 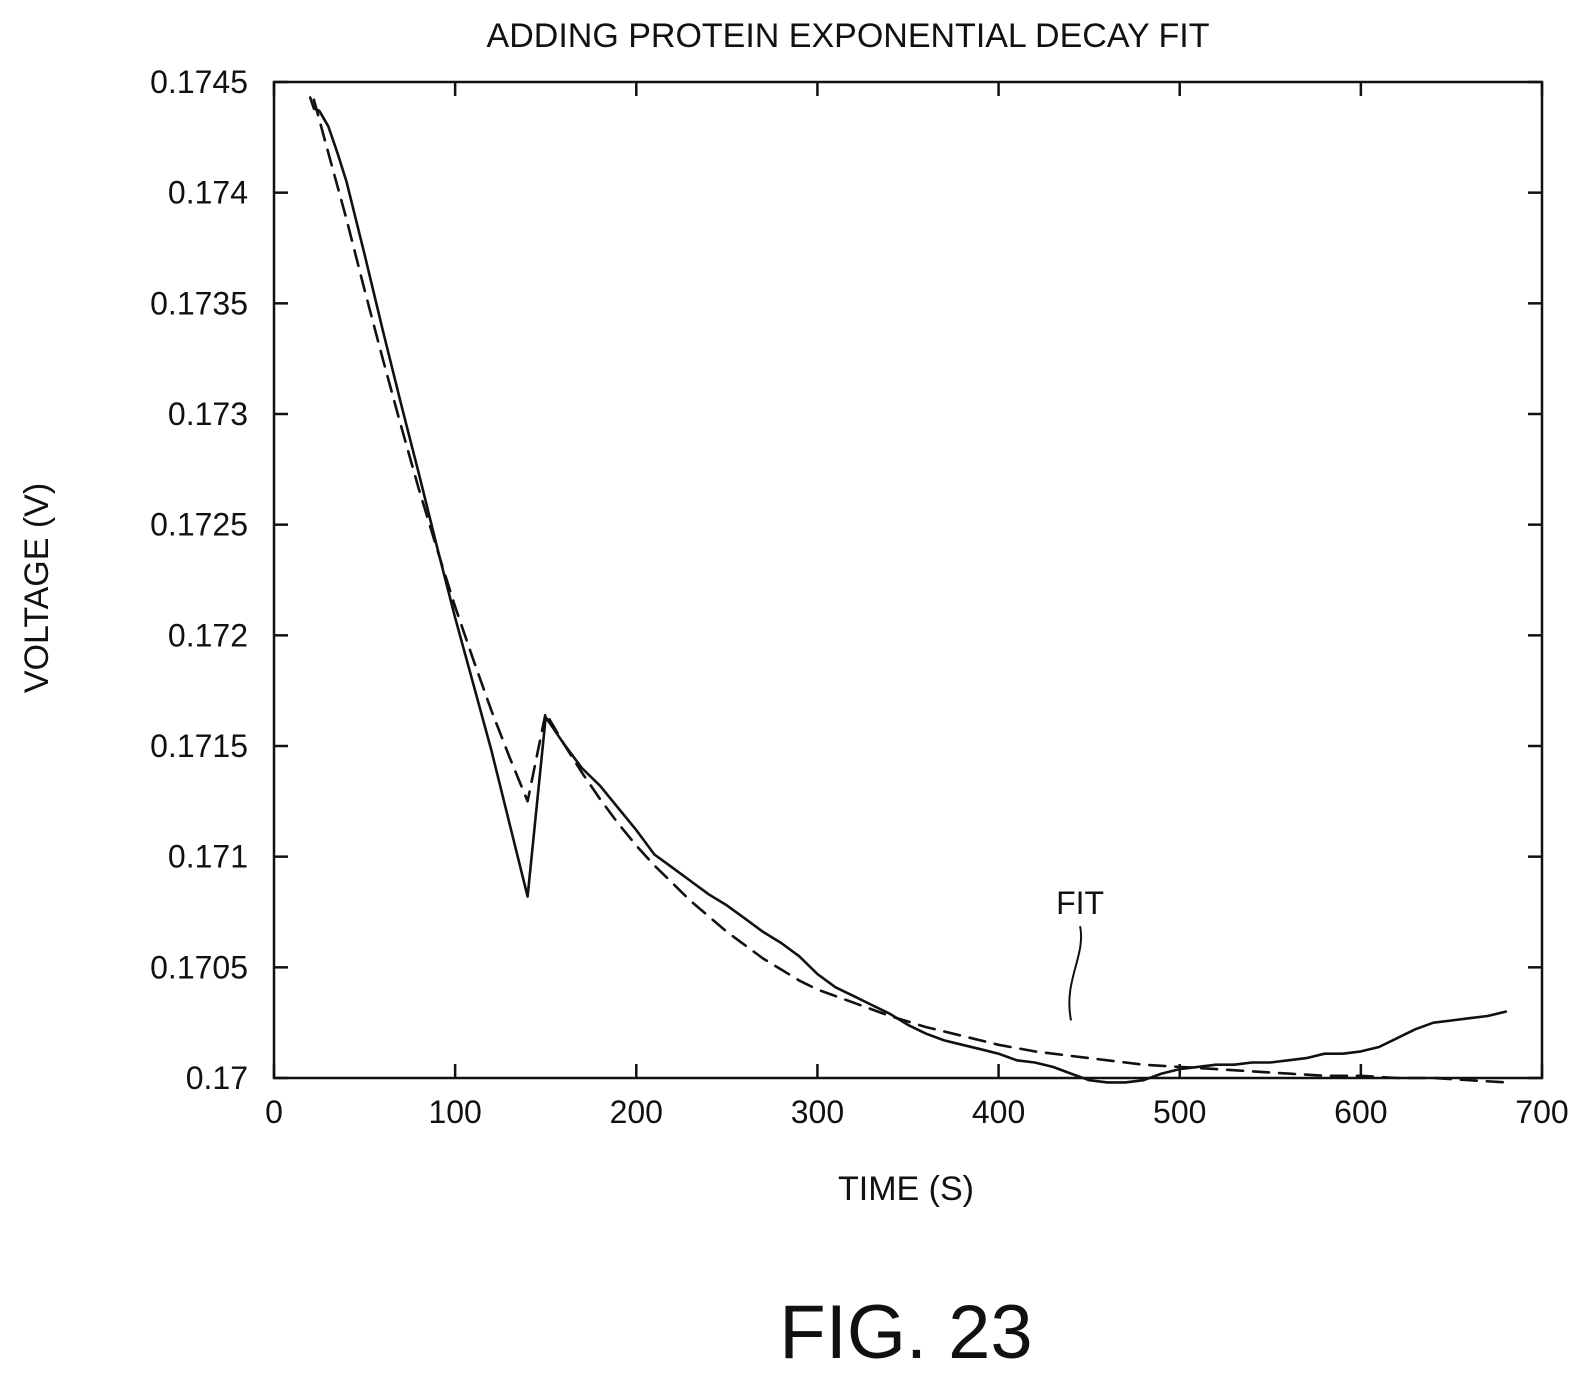 I want to click on x-tick-label: 400, so click(x=998, y=1112).